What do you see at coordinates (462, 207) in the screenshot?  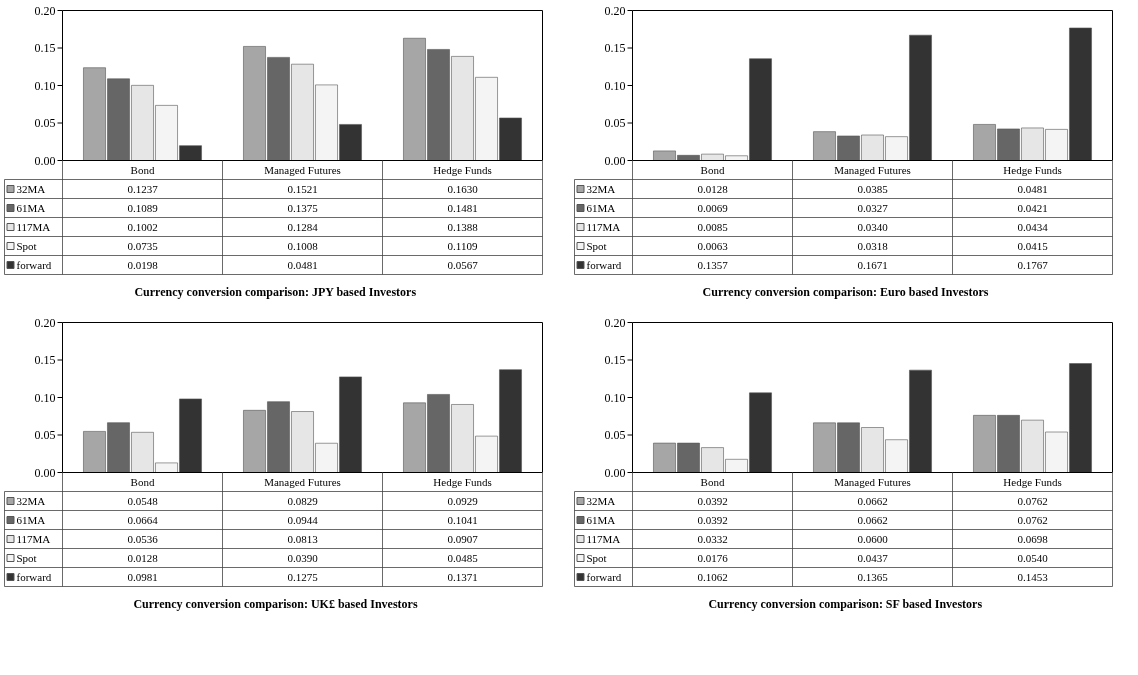 I see `data-label: 0.1481` at bounding box center [462, 207].